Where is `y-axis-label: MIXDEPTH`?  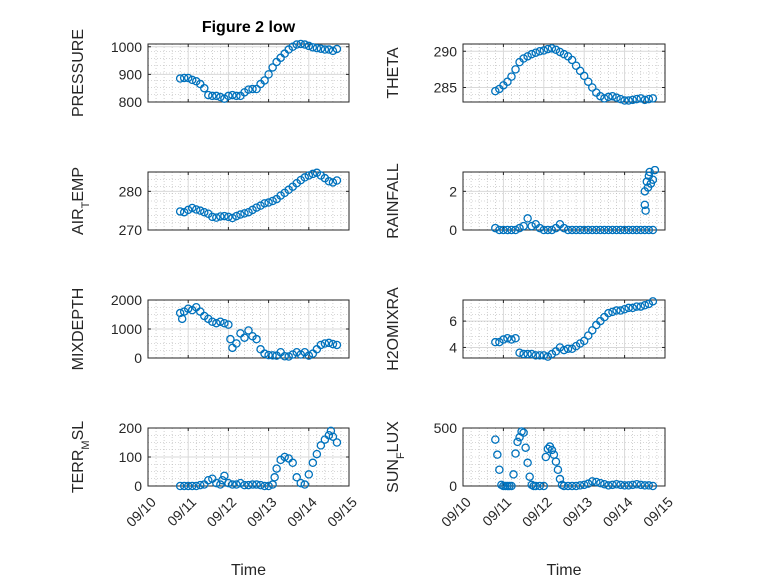
y-axis-label: MIXDEPTH is located at coordinates (78, 329).